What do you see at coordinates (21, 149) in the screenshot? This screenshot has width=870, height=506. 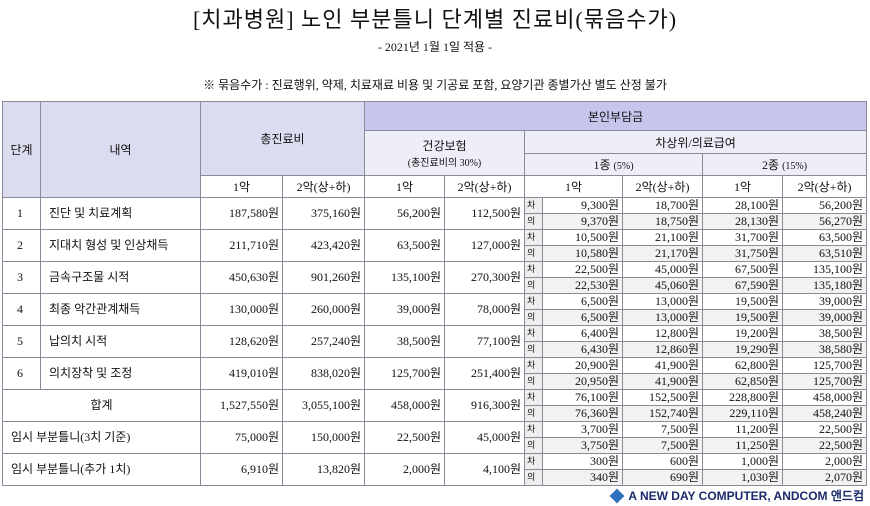 I see `header-cell: 단계` at bounding box center [21, 149].